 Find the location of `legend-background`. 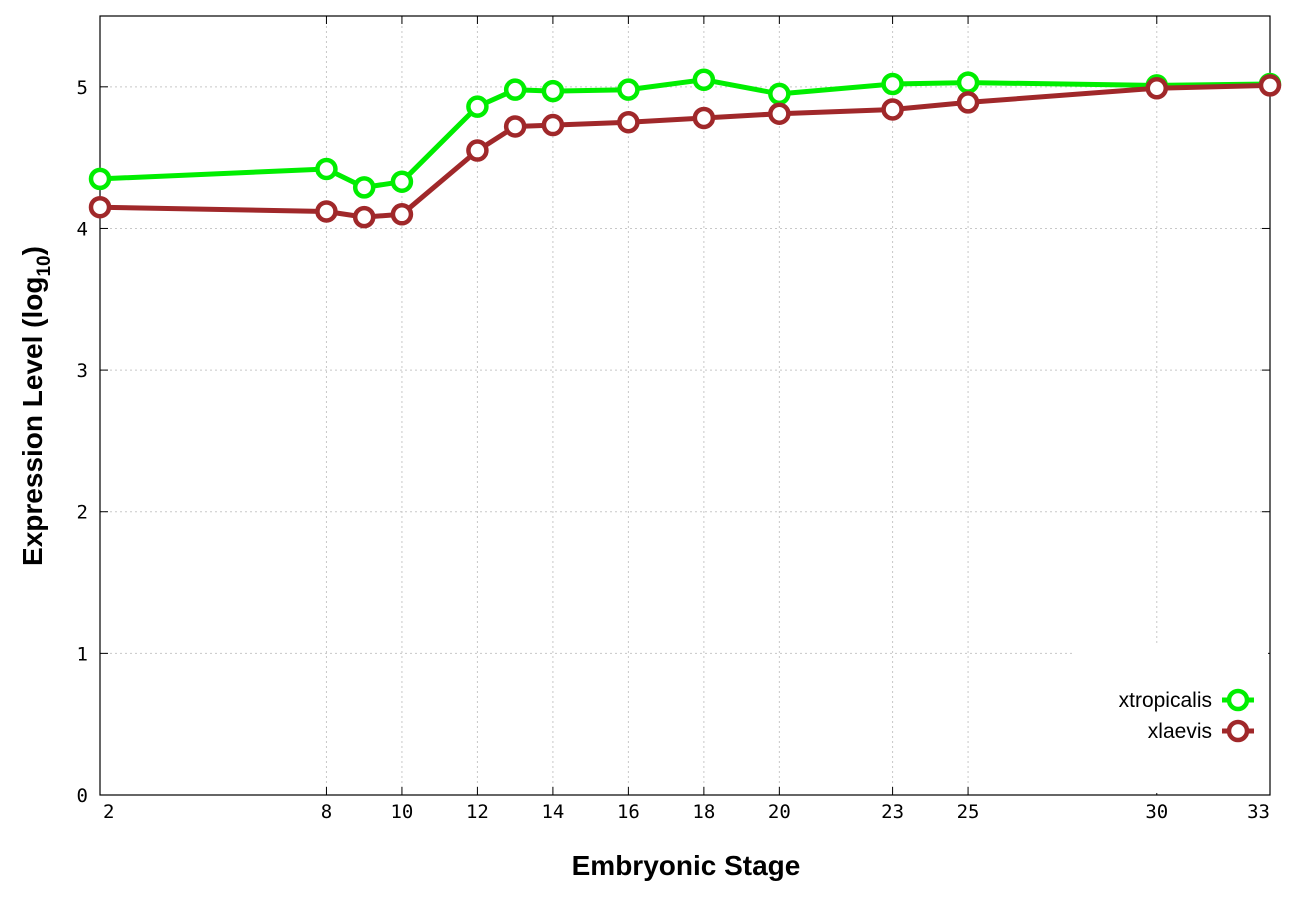

legend-background is located at coordinates (1170, 719).